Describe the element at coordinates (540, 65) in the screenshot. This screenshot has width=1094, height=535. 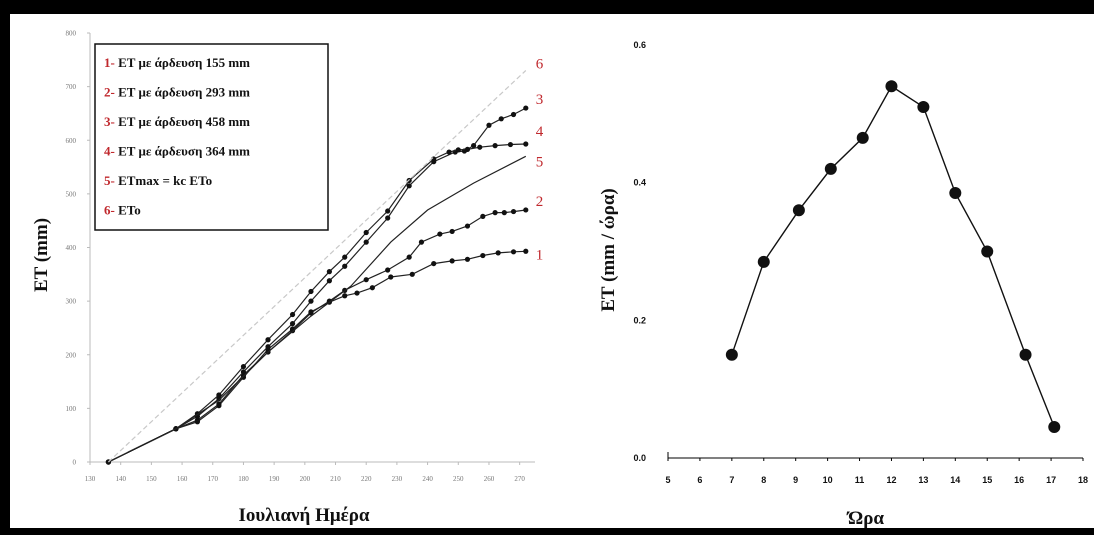
I see `series-end-label: 6` at that location.